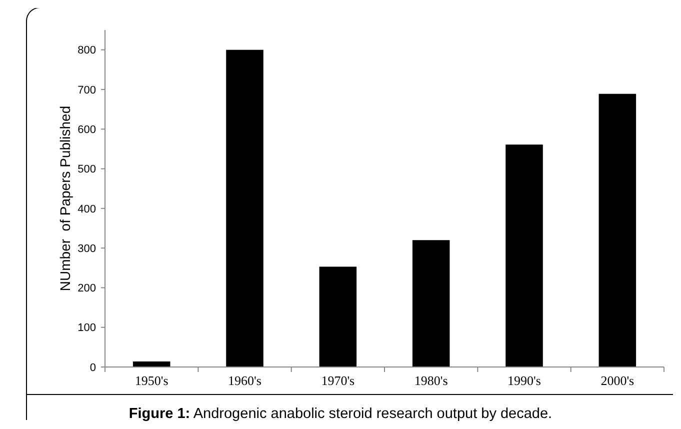  I want to click on y-tick-label: 0, so click(93, 368).